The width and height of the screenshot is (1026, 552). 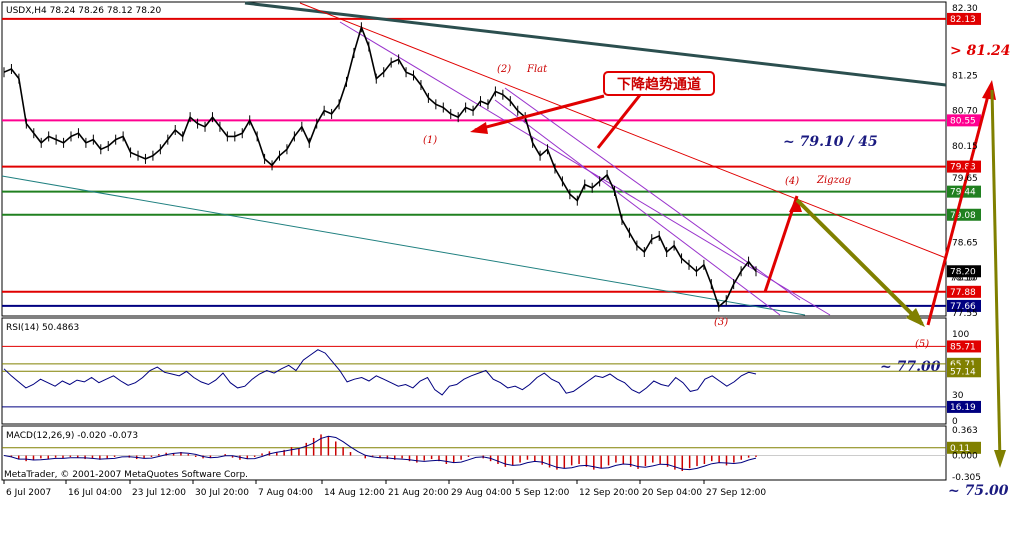 What do you see at coordinates (479, 128) in the screenshot?
I see `channel-pointer-arrowhead` at bounding box center [479, 128].